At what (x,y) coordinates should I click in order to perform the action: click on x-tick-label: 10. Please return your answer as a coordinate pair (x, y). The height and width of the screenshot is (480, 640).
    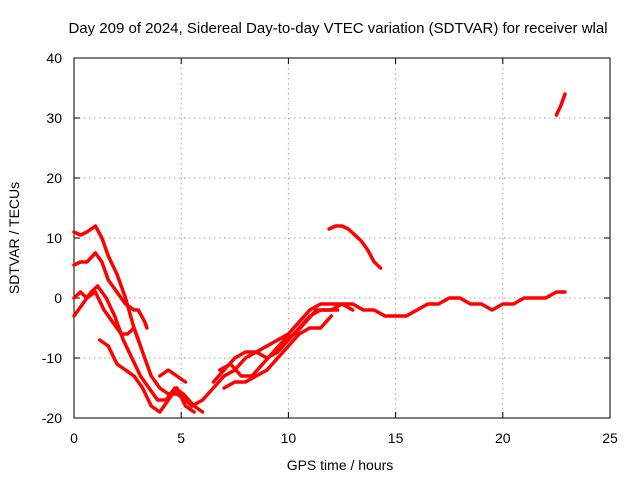
    Looking at the image, I should click on (289, 438).